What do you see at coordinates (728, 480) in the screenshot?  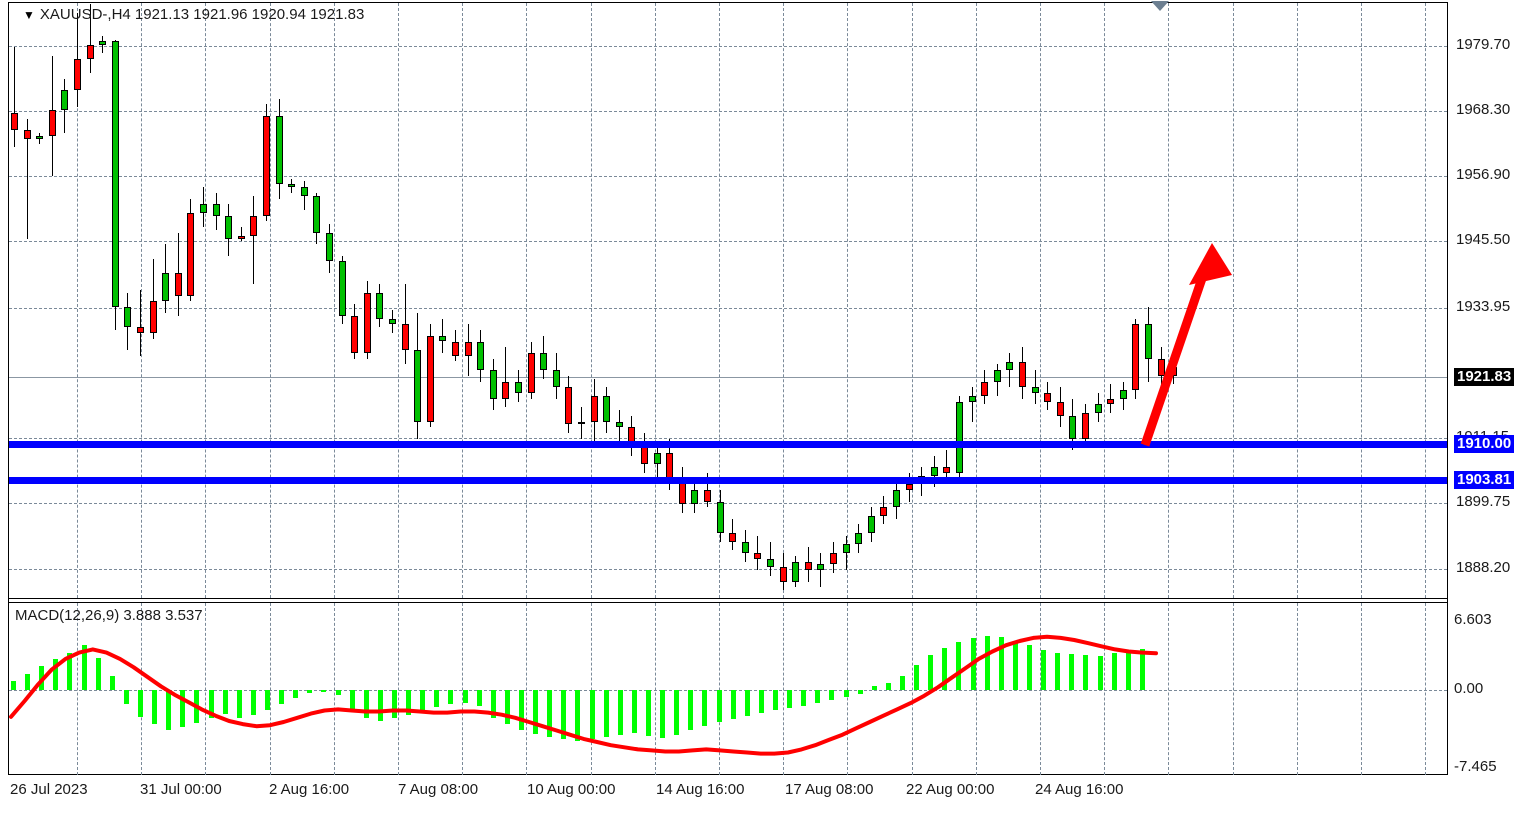 I see `level-line-support` at bounding box center [728, 480].